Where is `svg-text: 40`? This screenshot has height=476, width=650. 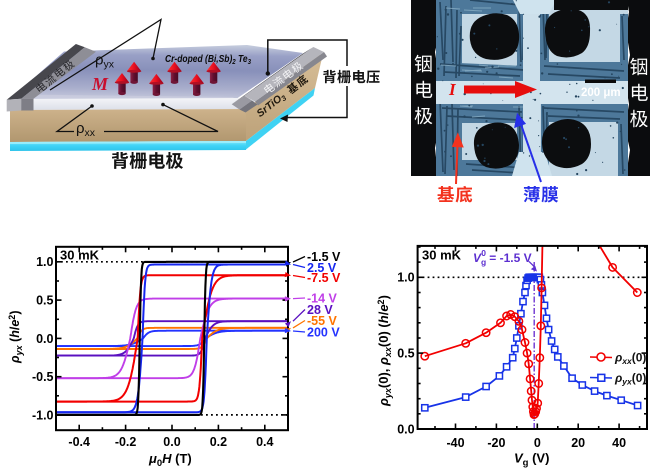 svg-text: 40 is located at coordinates (619, 443).